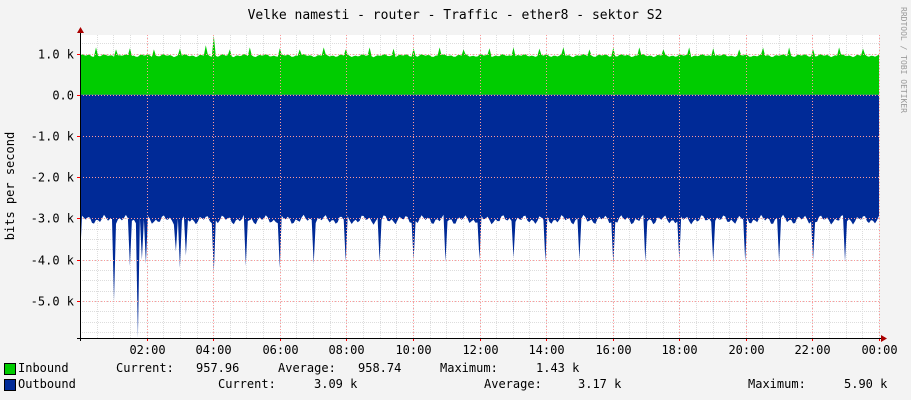  I want to click on x-tick-label: 18:00, so click(679, 350).